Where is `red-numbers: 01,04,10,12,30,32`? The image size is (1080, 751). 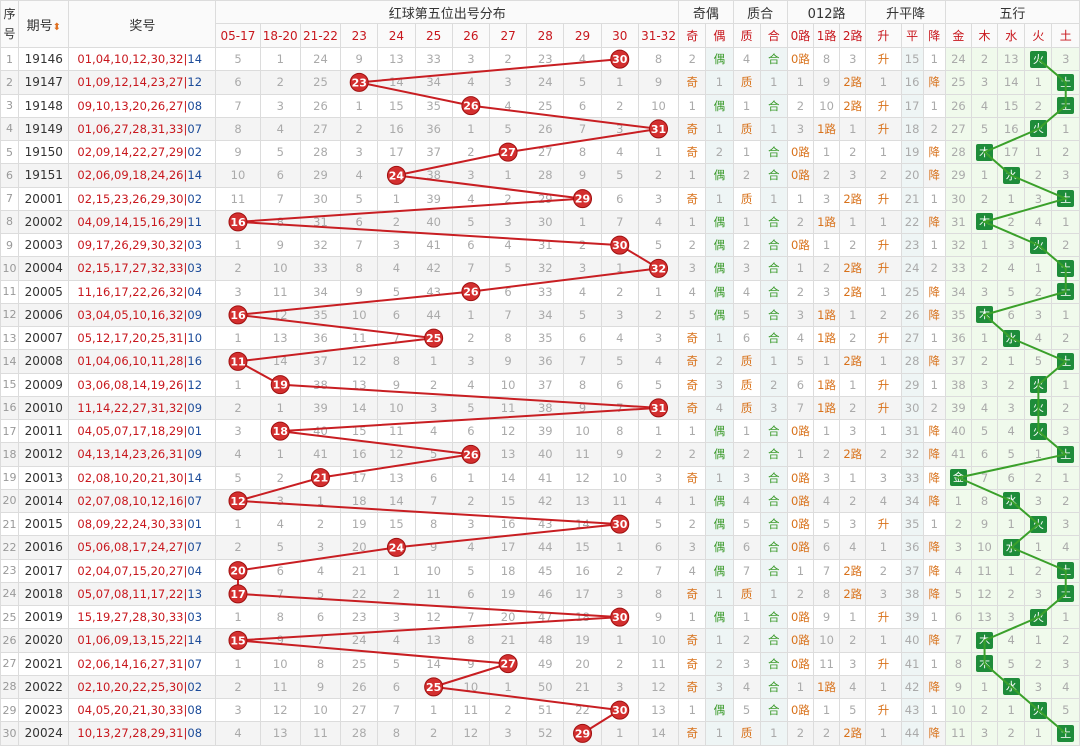 red-numbers: 01,04,10,12,30,32 is located at coordinates (130, 59).